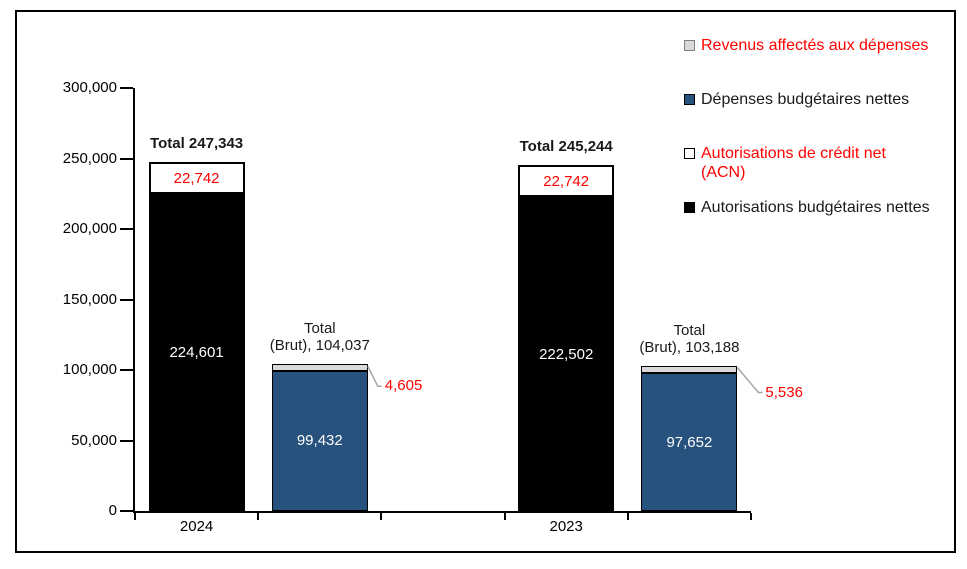 Image resolution: width=967 pixels, height=569 pixels. I want to click on bar-value-label: 97,652, so click(689, 442).